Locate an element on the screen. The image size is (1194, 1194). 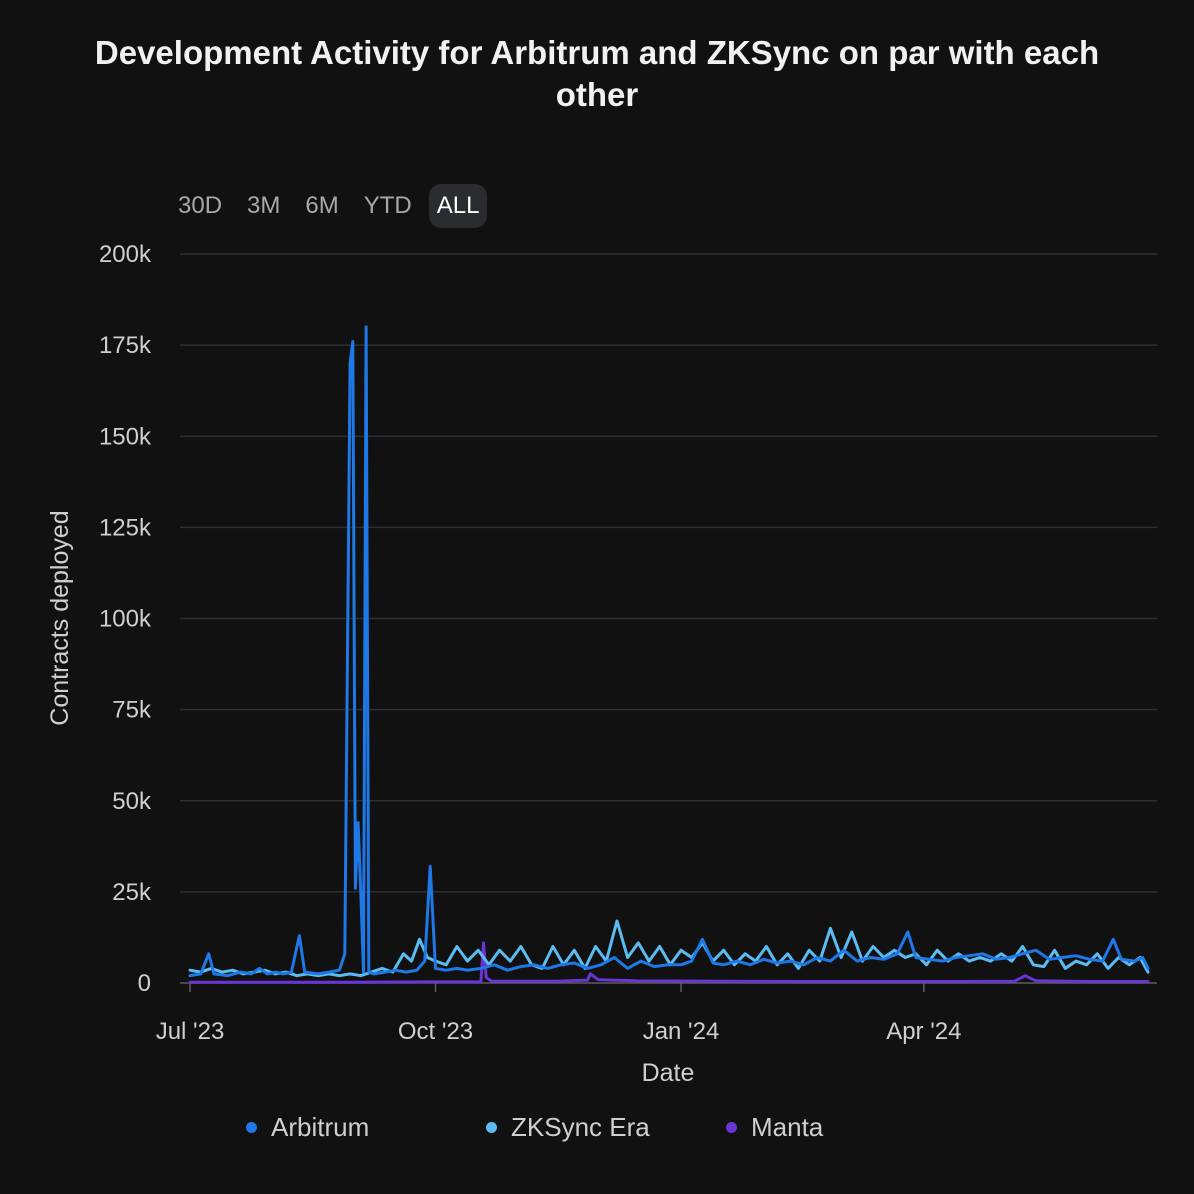
series-line-manta is located at coordinates (669, 962).